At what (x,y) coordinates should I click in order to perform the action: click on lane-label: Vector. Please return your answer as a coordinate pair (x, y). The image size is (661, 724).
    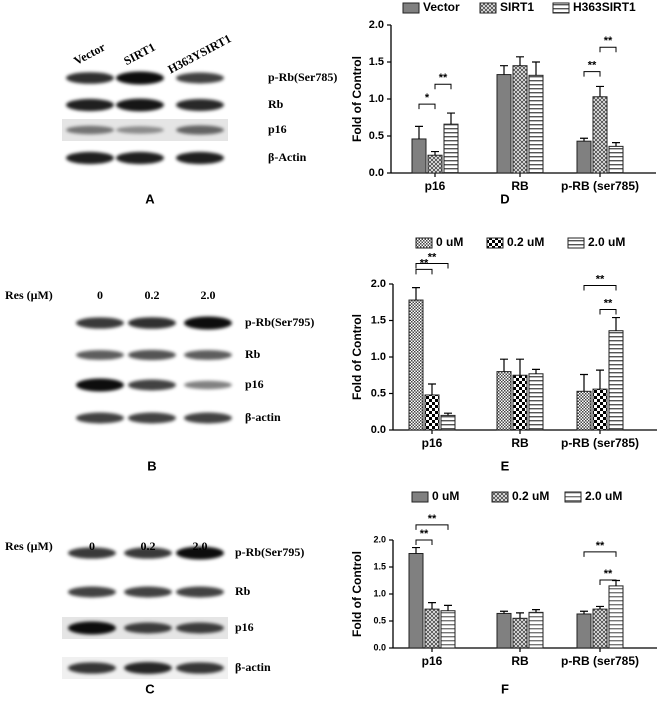
    Looking at the image, I should click on (89, 54).